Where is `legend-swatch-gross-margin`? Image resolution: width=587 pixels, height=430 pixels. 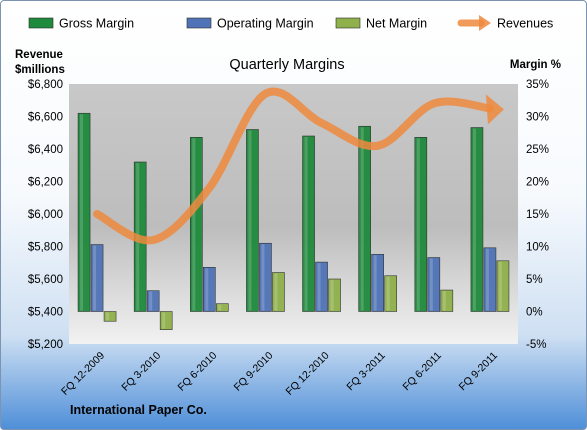
legend-swatch-gross-margin is located at coordinates (41, 23).